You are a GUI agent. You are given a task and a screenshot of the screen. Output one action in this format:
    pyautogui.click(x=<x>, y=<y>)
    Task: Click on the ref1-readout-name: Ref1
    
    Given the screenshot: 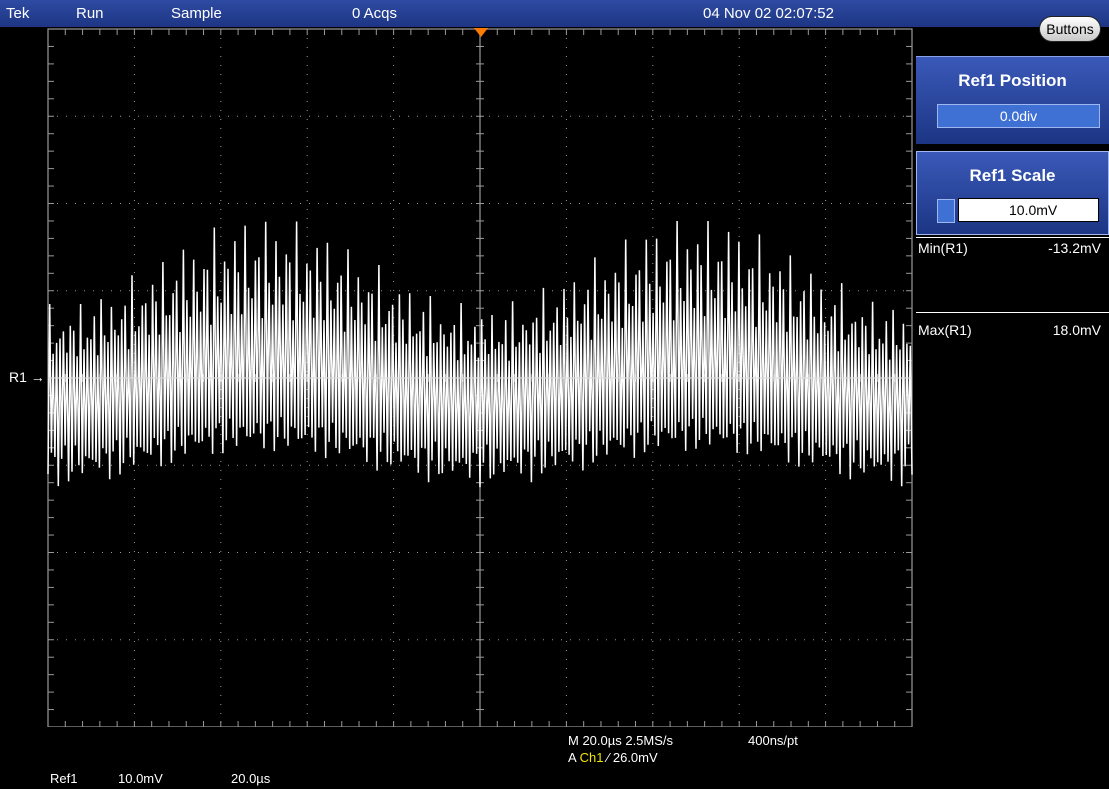 What is the action you would take?
    pyautogui.click(x=64, y=778)
    